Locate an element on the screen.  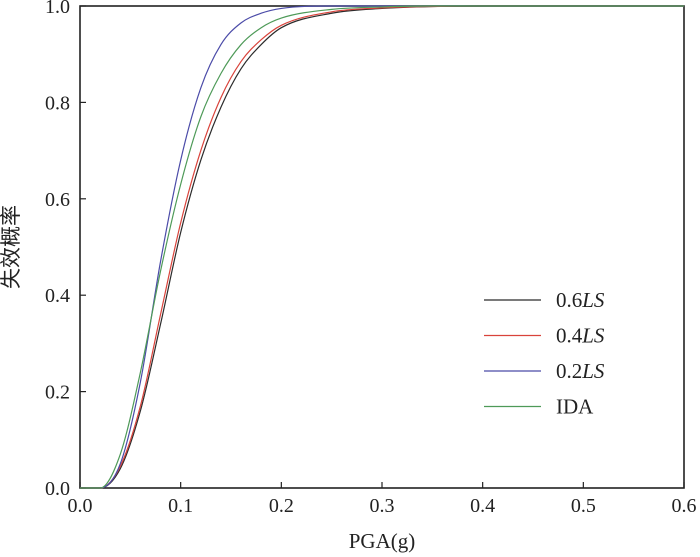
legend-label-prefix: IDA is located at coordinates (575, 407).